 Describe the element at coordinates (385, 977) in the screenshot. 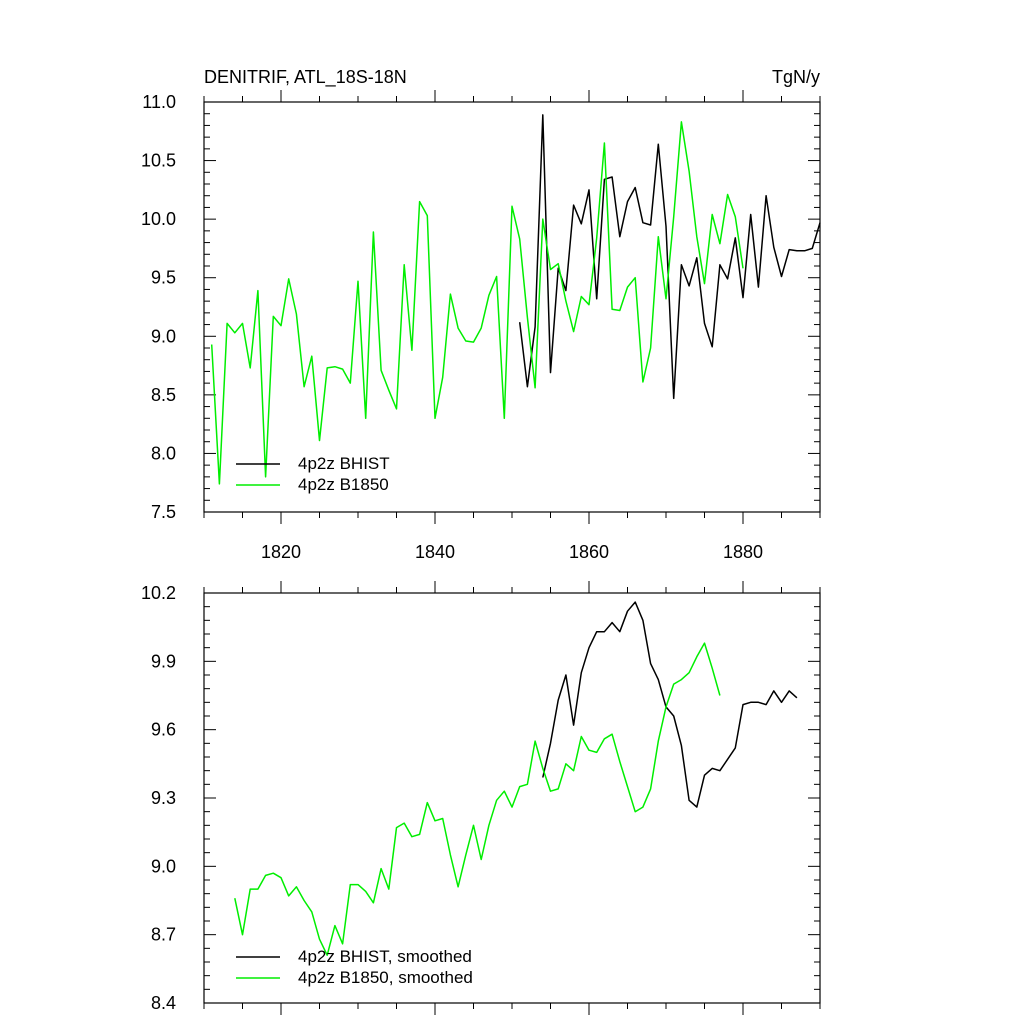

I see `bottom-legend-label: 4p2z B1850, smoothed` at that location.